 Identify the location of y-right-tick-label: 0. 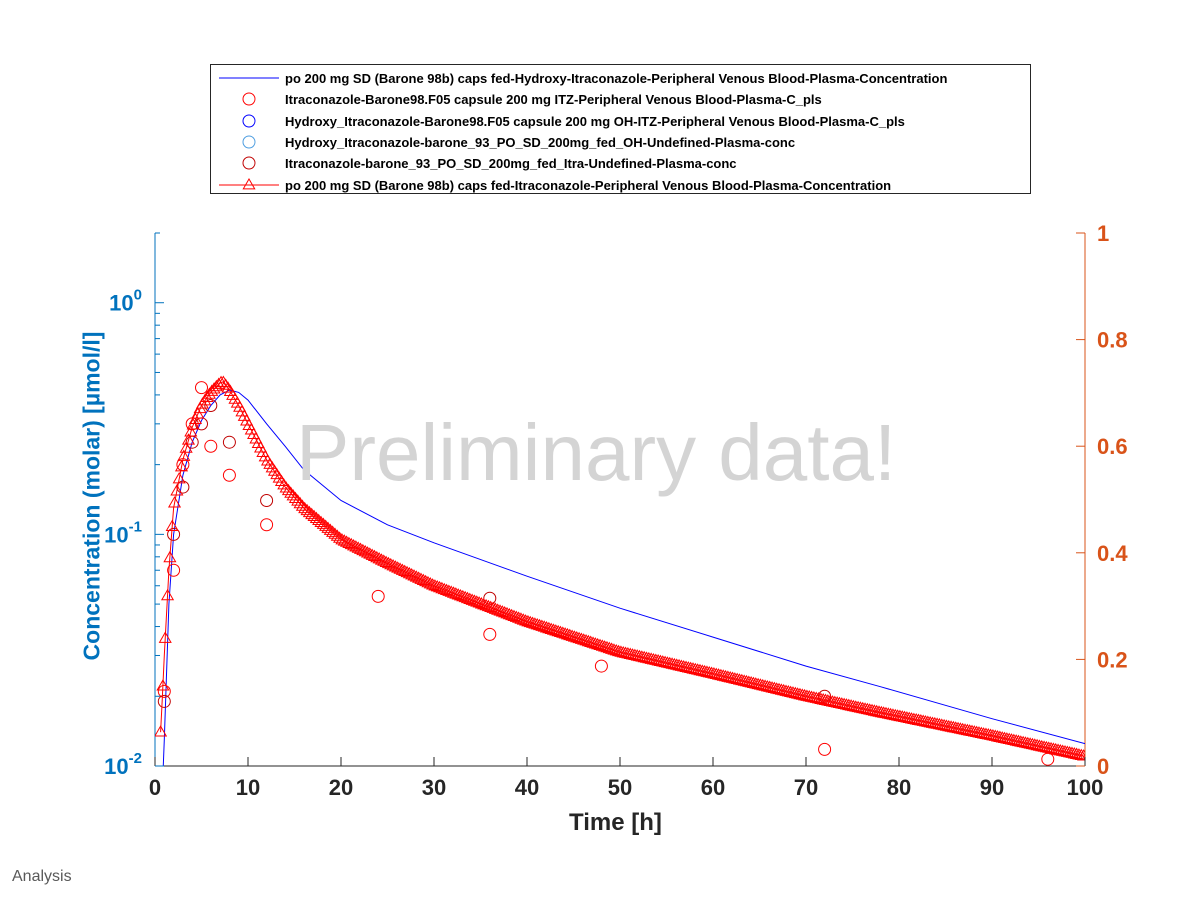
(1103, 766).